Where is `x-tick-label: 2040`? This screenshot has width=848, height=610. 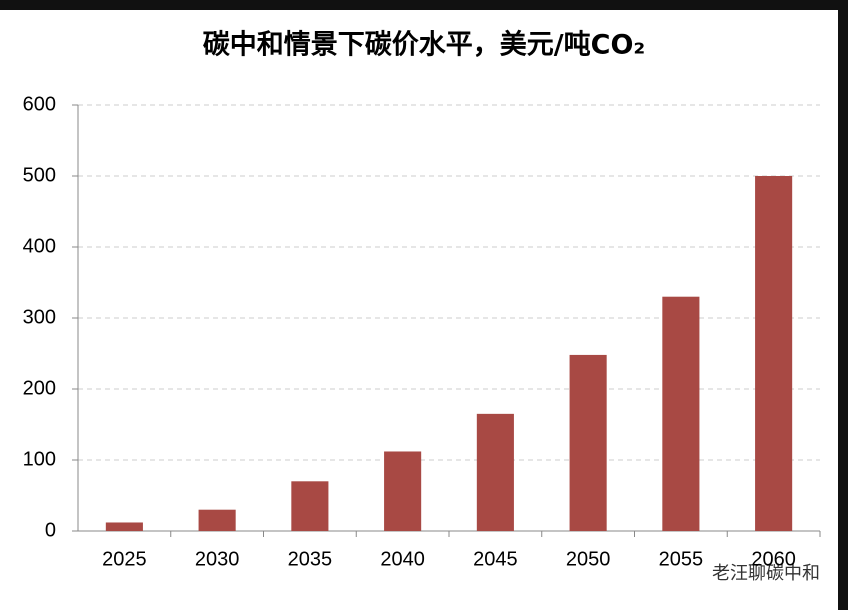 x-tick-label: 2040 is located at coordinates (402, 559).